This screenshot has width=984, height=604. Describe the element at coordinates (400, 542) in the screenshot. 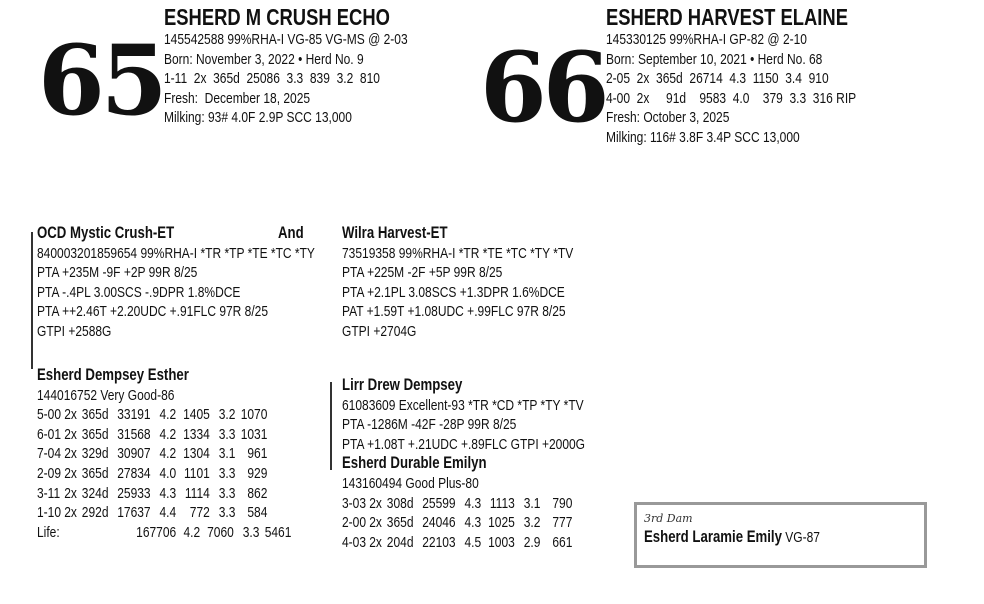

I see `record-days: 204d` at that location.